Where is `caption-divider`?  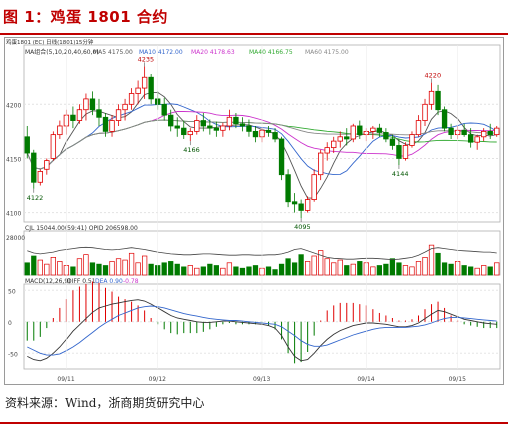
caption-divider is located at coordinates (254, 34).